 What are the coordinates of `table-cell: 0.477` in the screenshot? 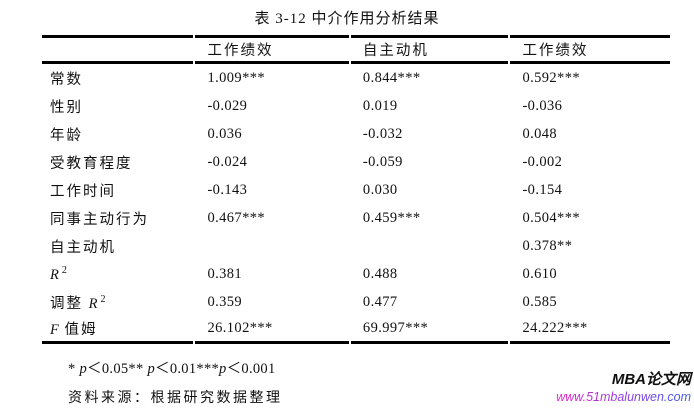 It's located at (380, 301).